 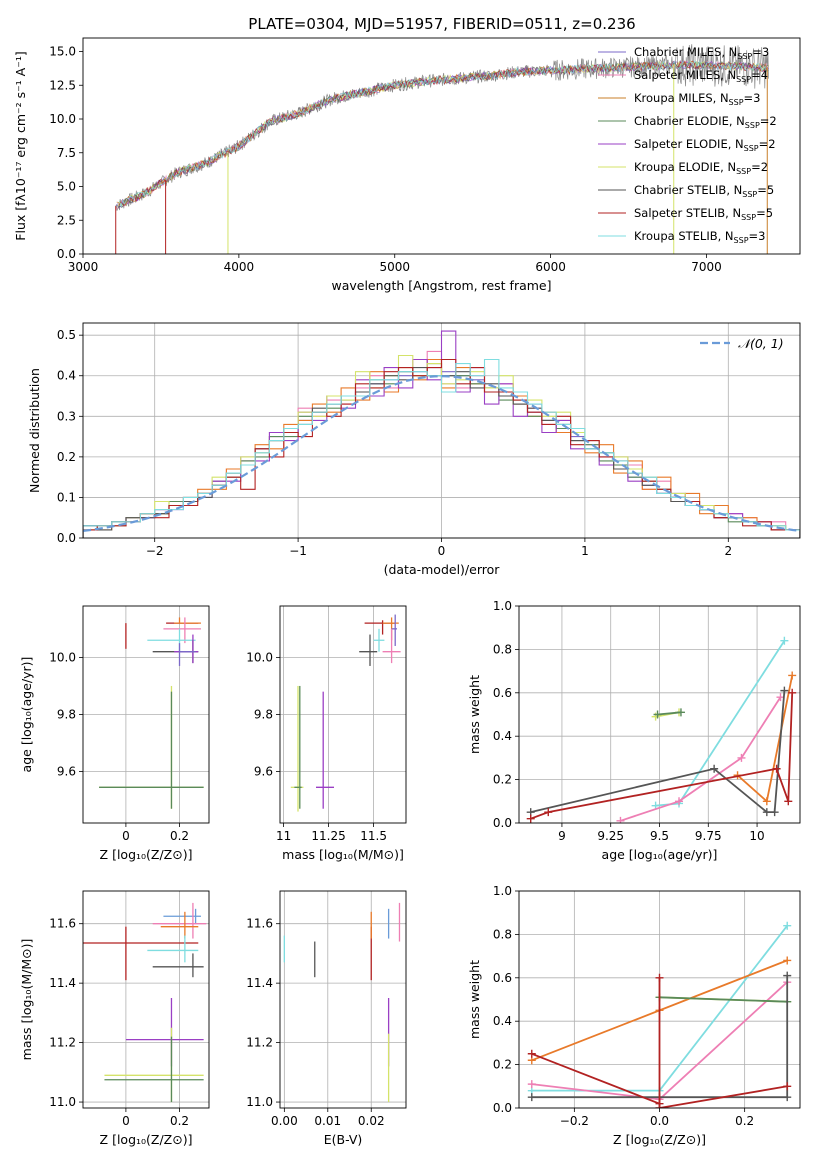 What do you see at coordinates (708, 836) in the screenshot?
I see `massweight-vs-age-xtick-label: 9.75` at bounding box center [708, 836].